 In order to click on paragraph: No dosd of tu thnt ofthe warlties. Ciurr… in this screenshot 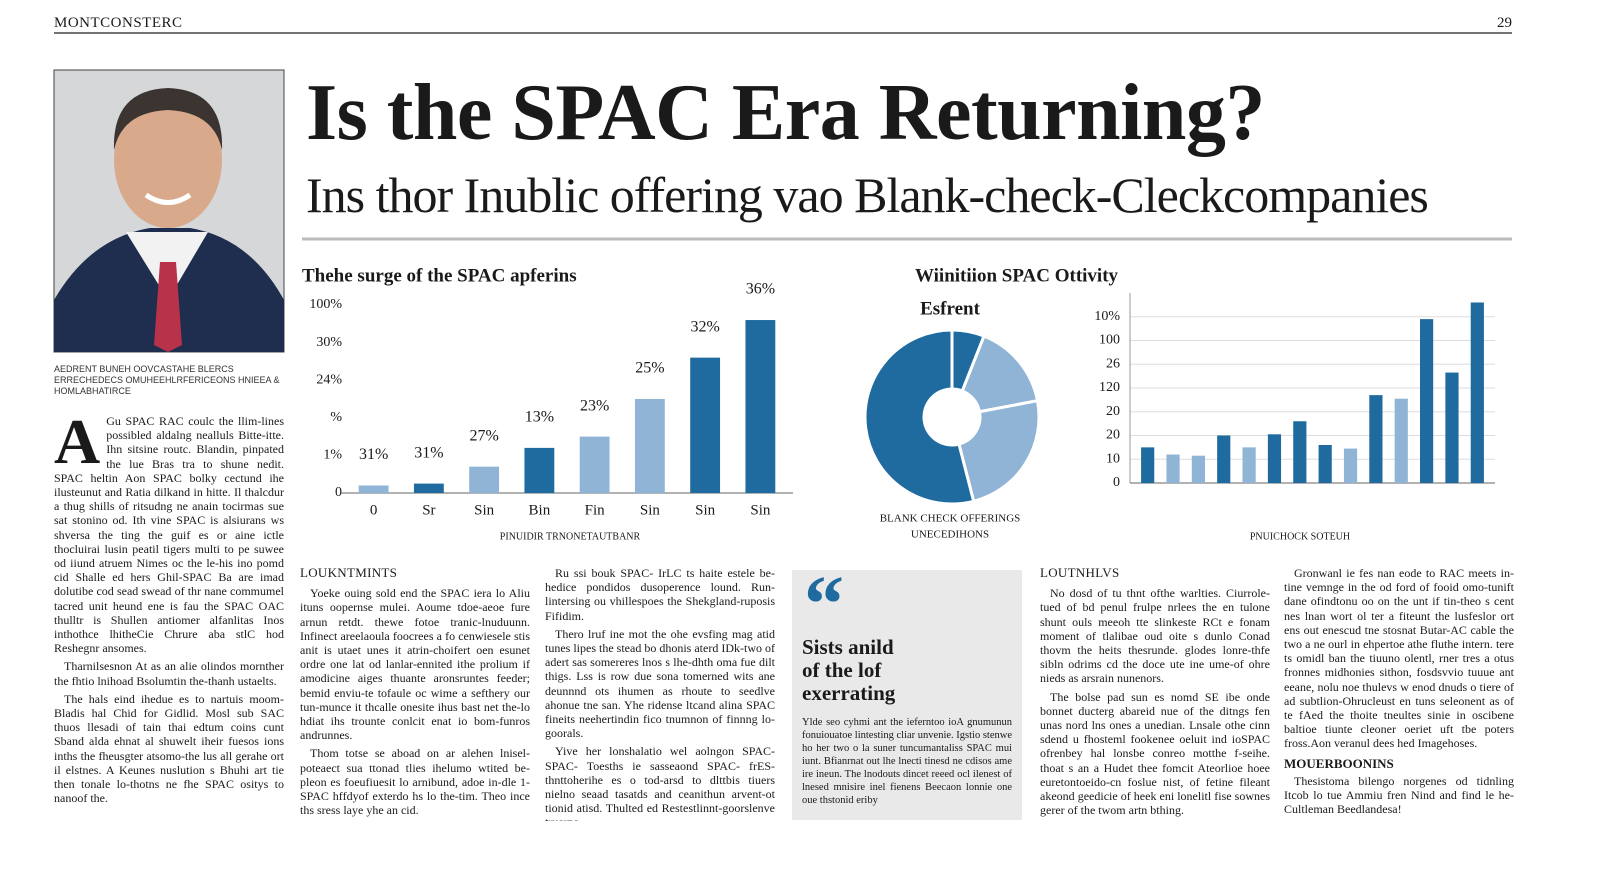, I will do `click(1155, 636)`.